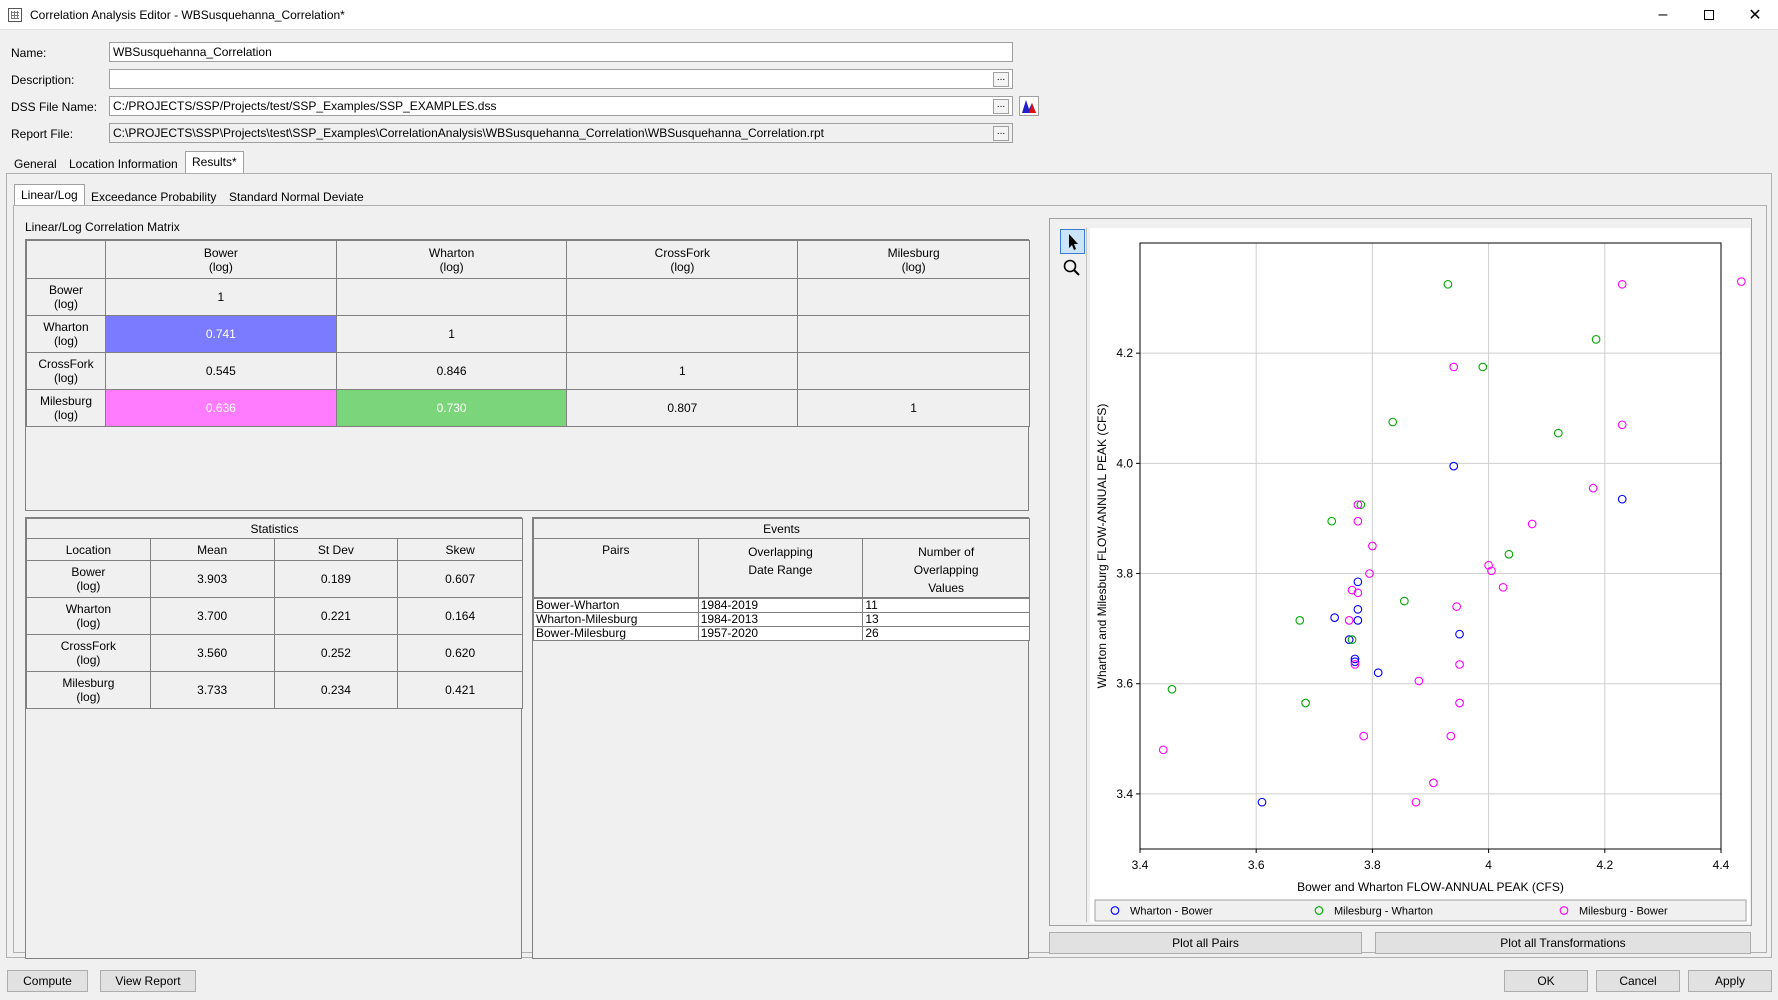 The width and height of the screenshot is (1778, 1000). What do you see at coordinates (616, 605) in the screenshot?
I see `events-pair: Bower-Wharton` at bounding box center [616, 605].